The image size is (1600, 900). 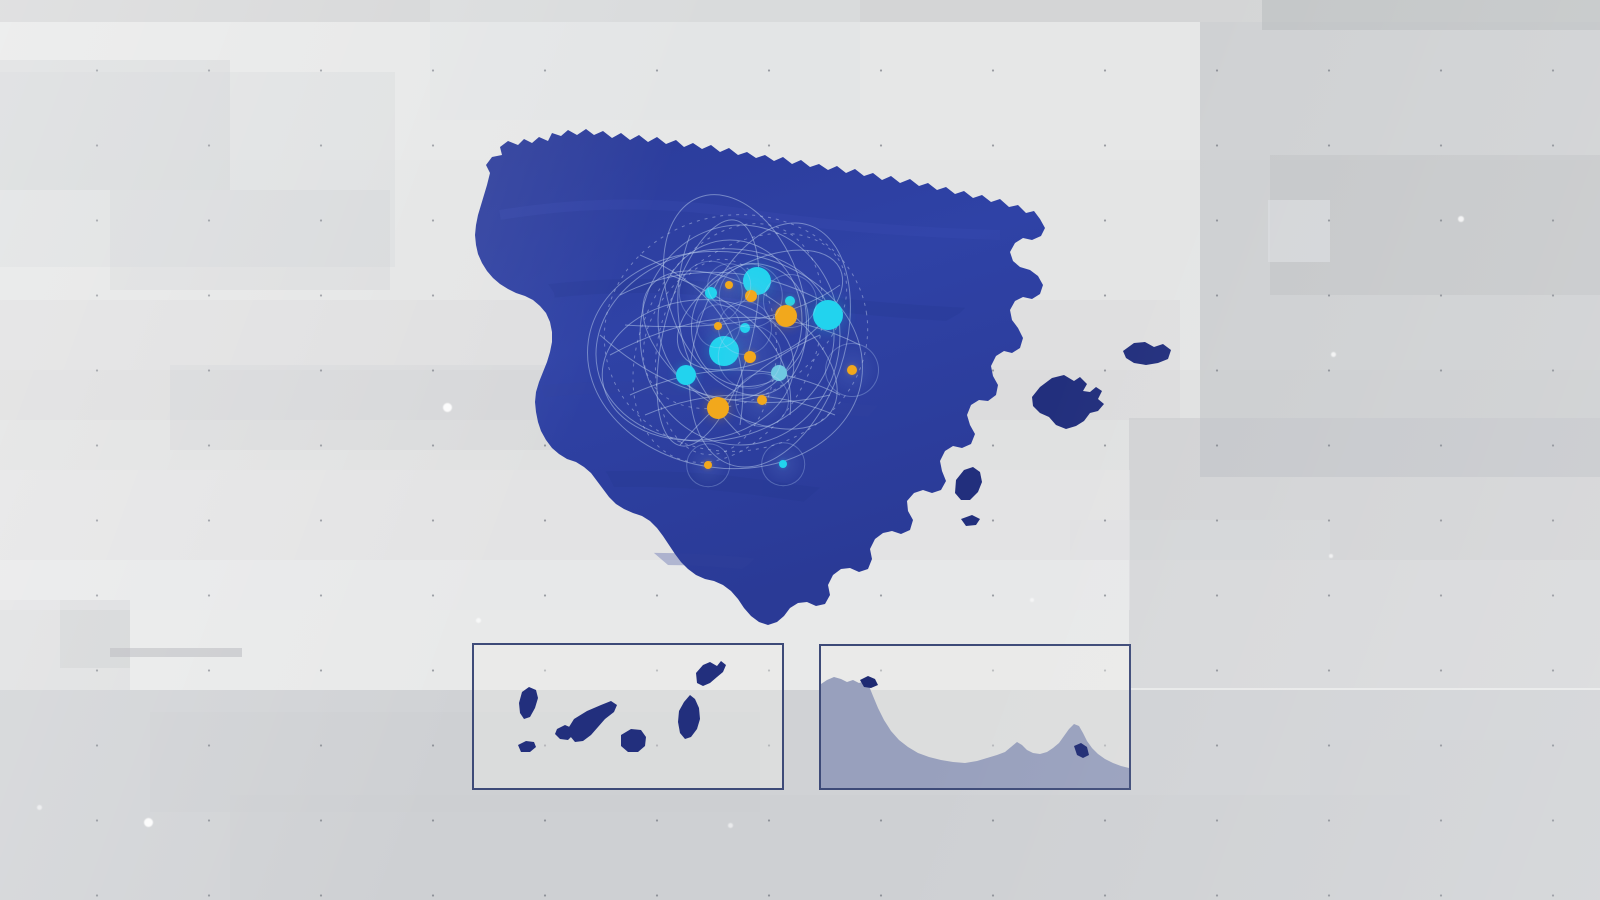 I want to click on balearic-islands, so click(x=1063, y=434).